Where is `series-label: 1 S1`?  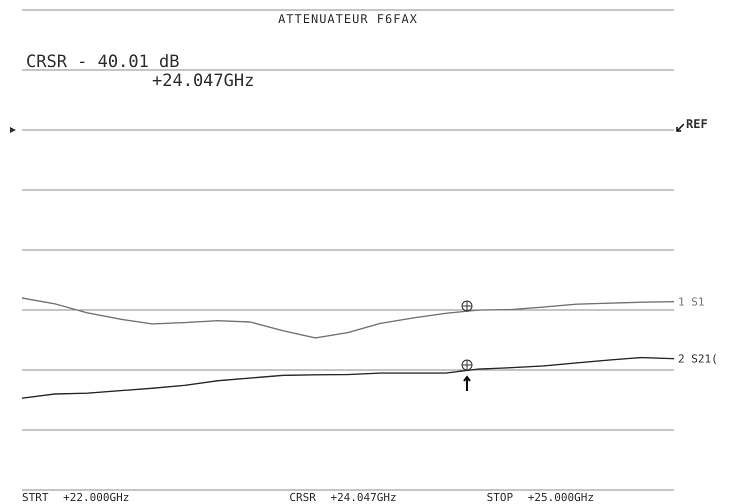 series-label: 1 S1 is located at coordinates (691, 302).